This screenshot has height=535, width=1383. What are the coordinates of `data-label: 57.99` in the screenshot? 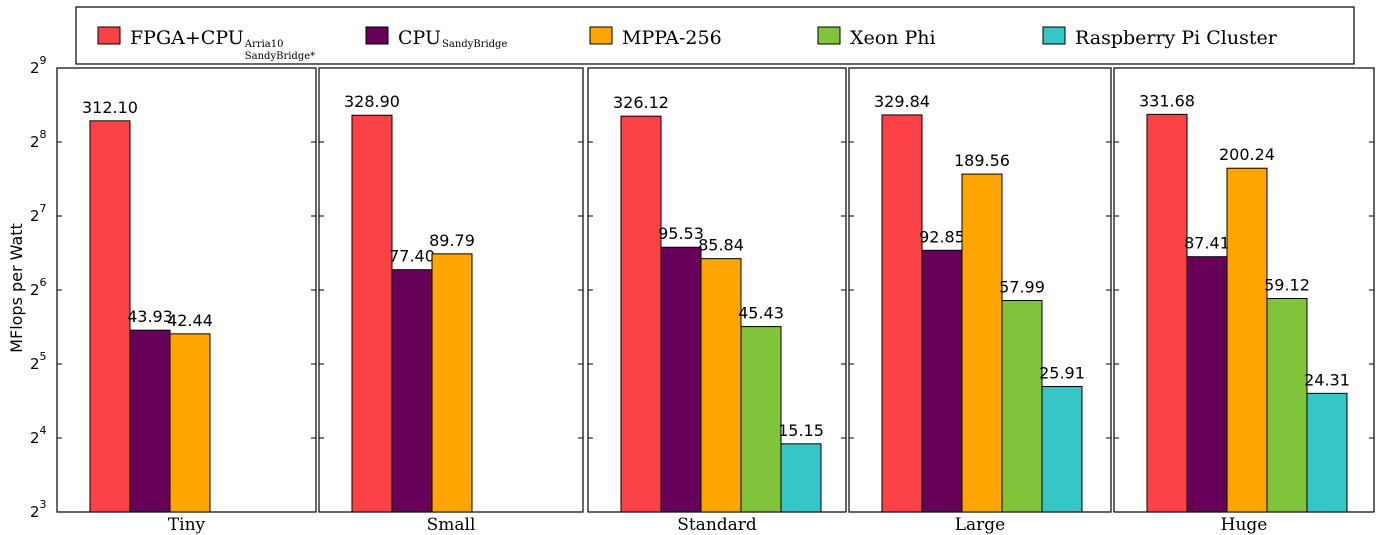 It's located at (1022, 287).